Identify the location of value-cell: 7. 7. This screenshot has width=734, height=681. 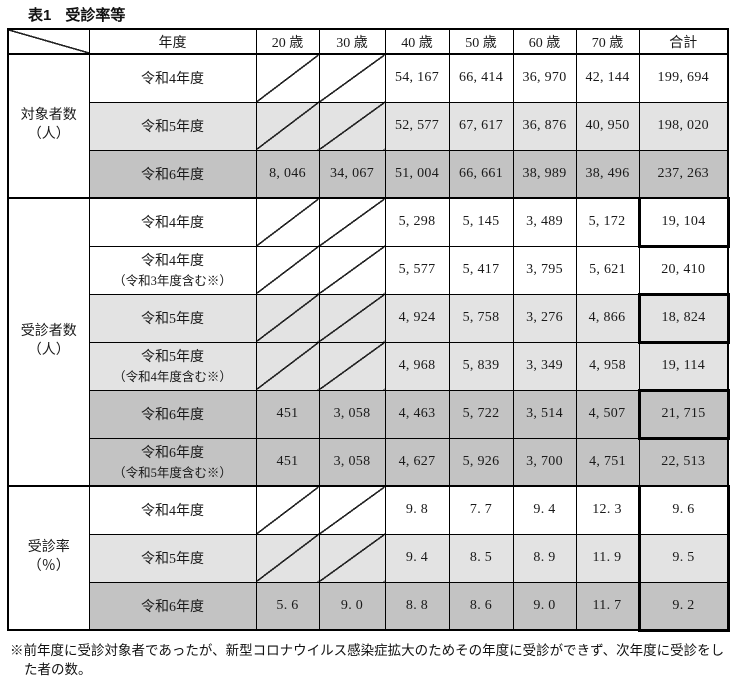
(481, 510).